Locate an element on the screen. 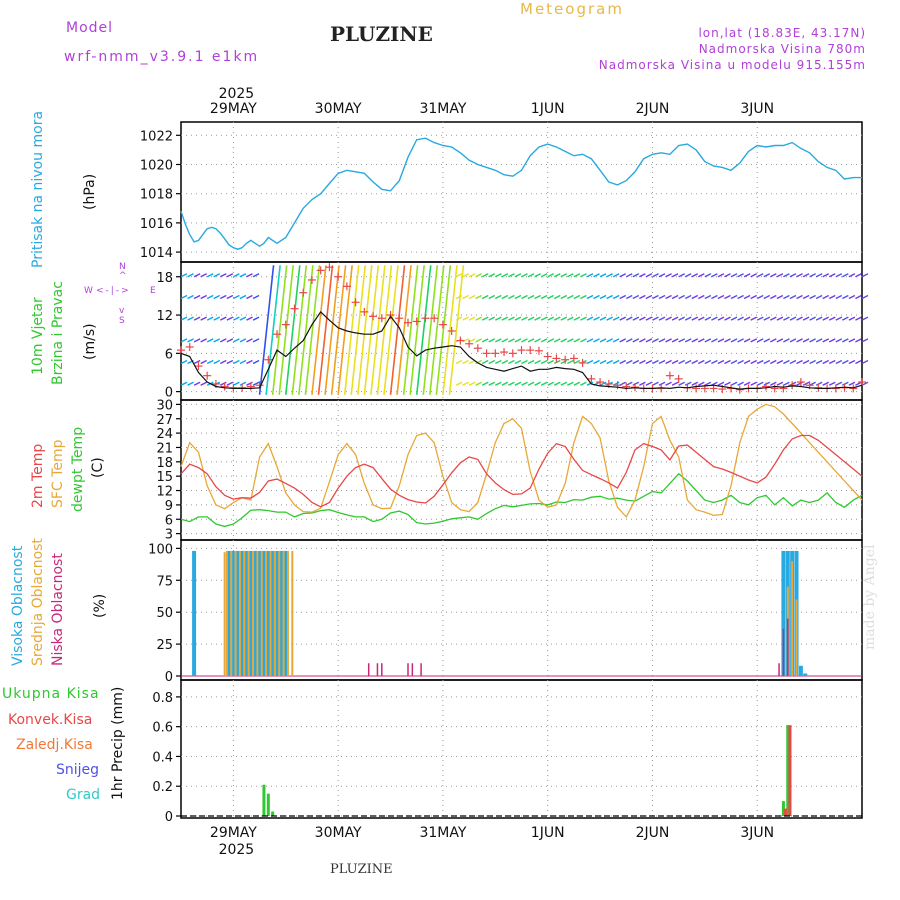  top-day-label: 31MAY is located at coordinates (442, 109).